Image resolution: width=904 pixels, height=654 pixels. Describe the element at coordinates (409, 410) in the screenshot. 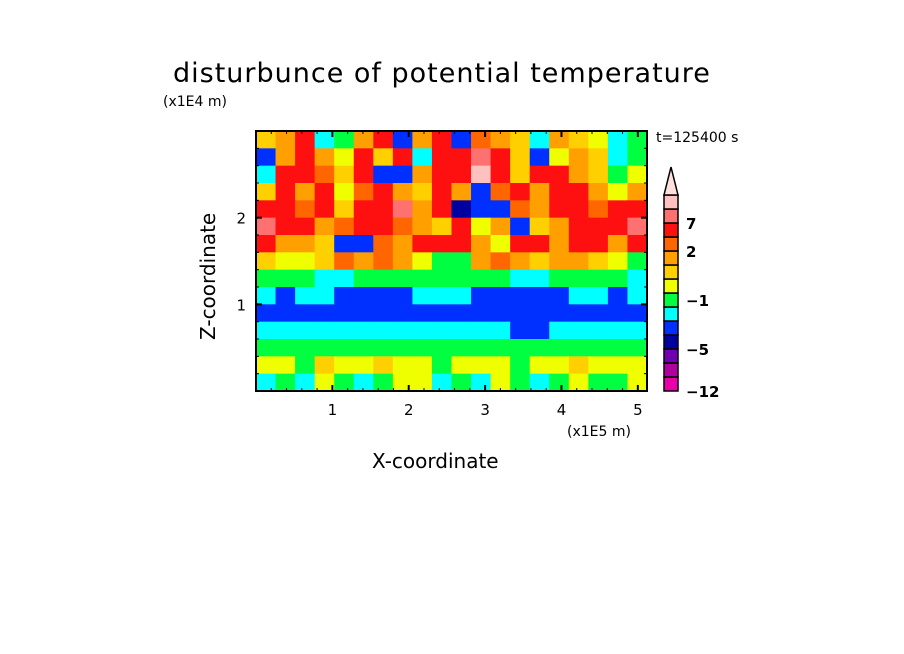

I see `x-tick-label: 2` at that location.